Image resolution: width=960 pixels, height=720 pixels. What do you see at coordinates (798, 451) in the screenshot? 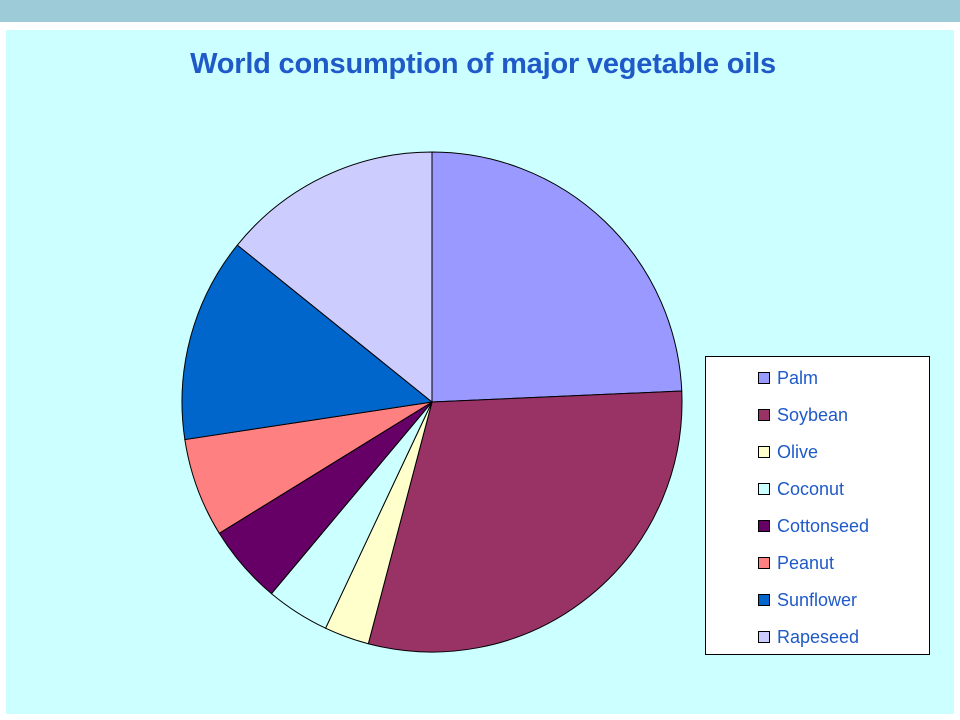
I see `legend-label: Olive` at bounding box center [798, 451].